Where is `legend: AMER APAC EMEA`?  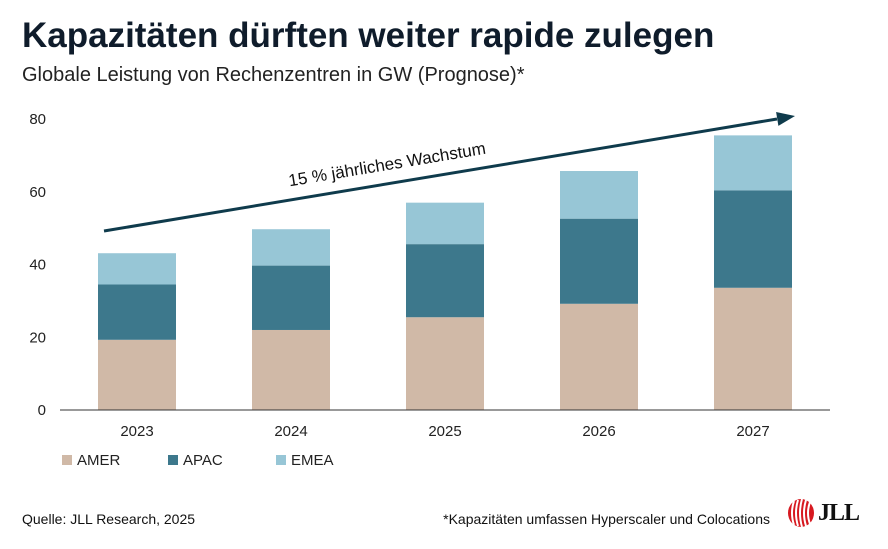
legend: AMER APAC EMEA is located at coordinates (198, 460).